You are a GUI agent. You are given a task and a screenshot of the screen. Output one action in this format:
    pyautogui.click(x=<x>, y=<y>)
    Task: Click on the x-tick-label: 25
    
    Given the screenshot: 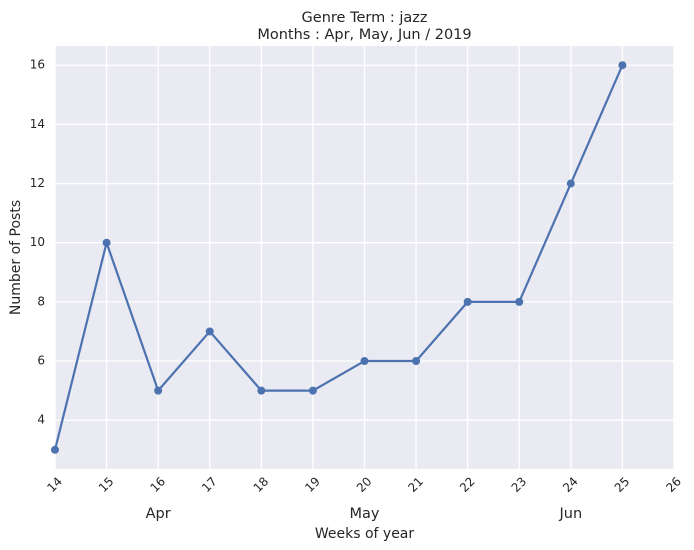 What is the action you would take?
    pyautogui.click(x=622, y=484)
    